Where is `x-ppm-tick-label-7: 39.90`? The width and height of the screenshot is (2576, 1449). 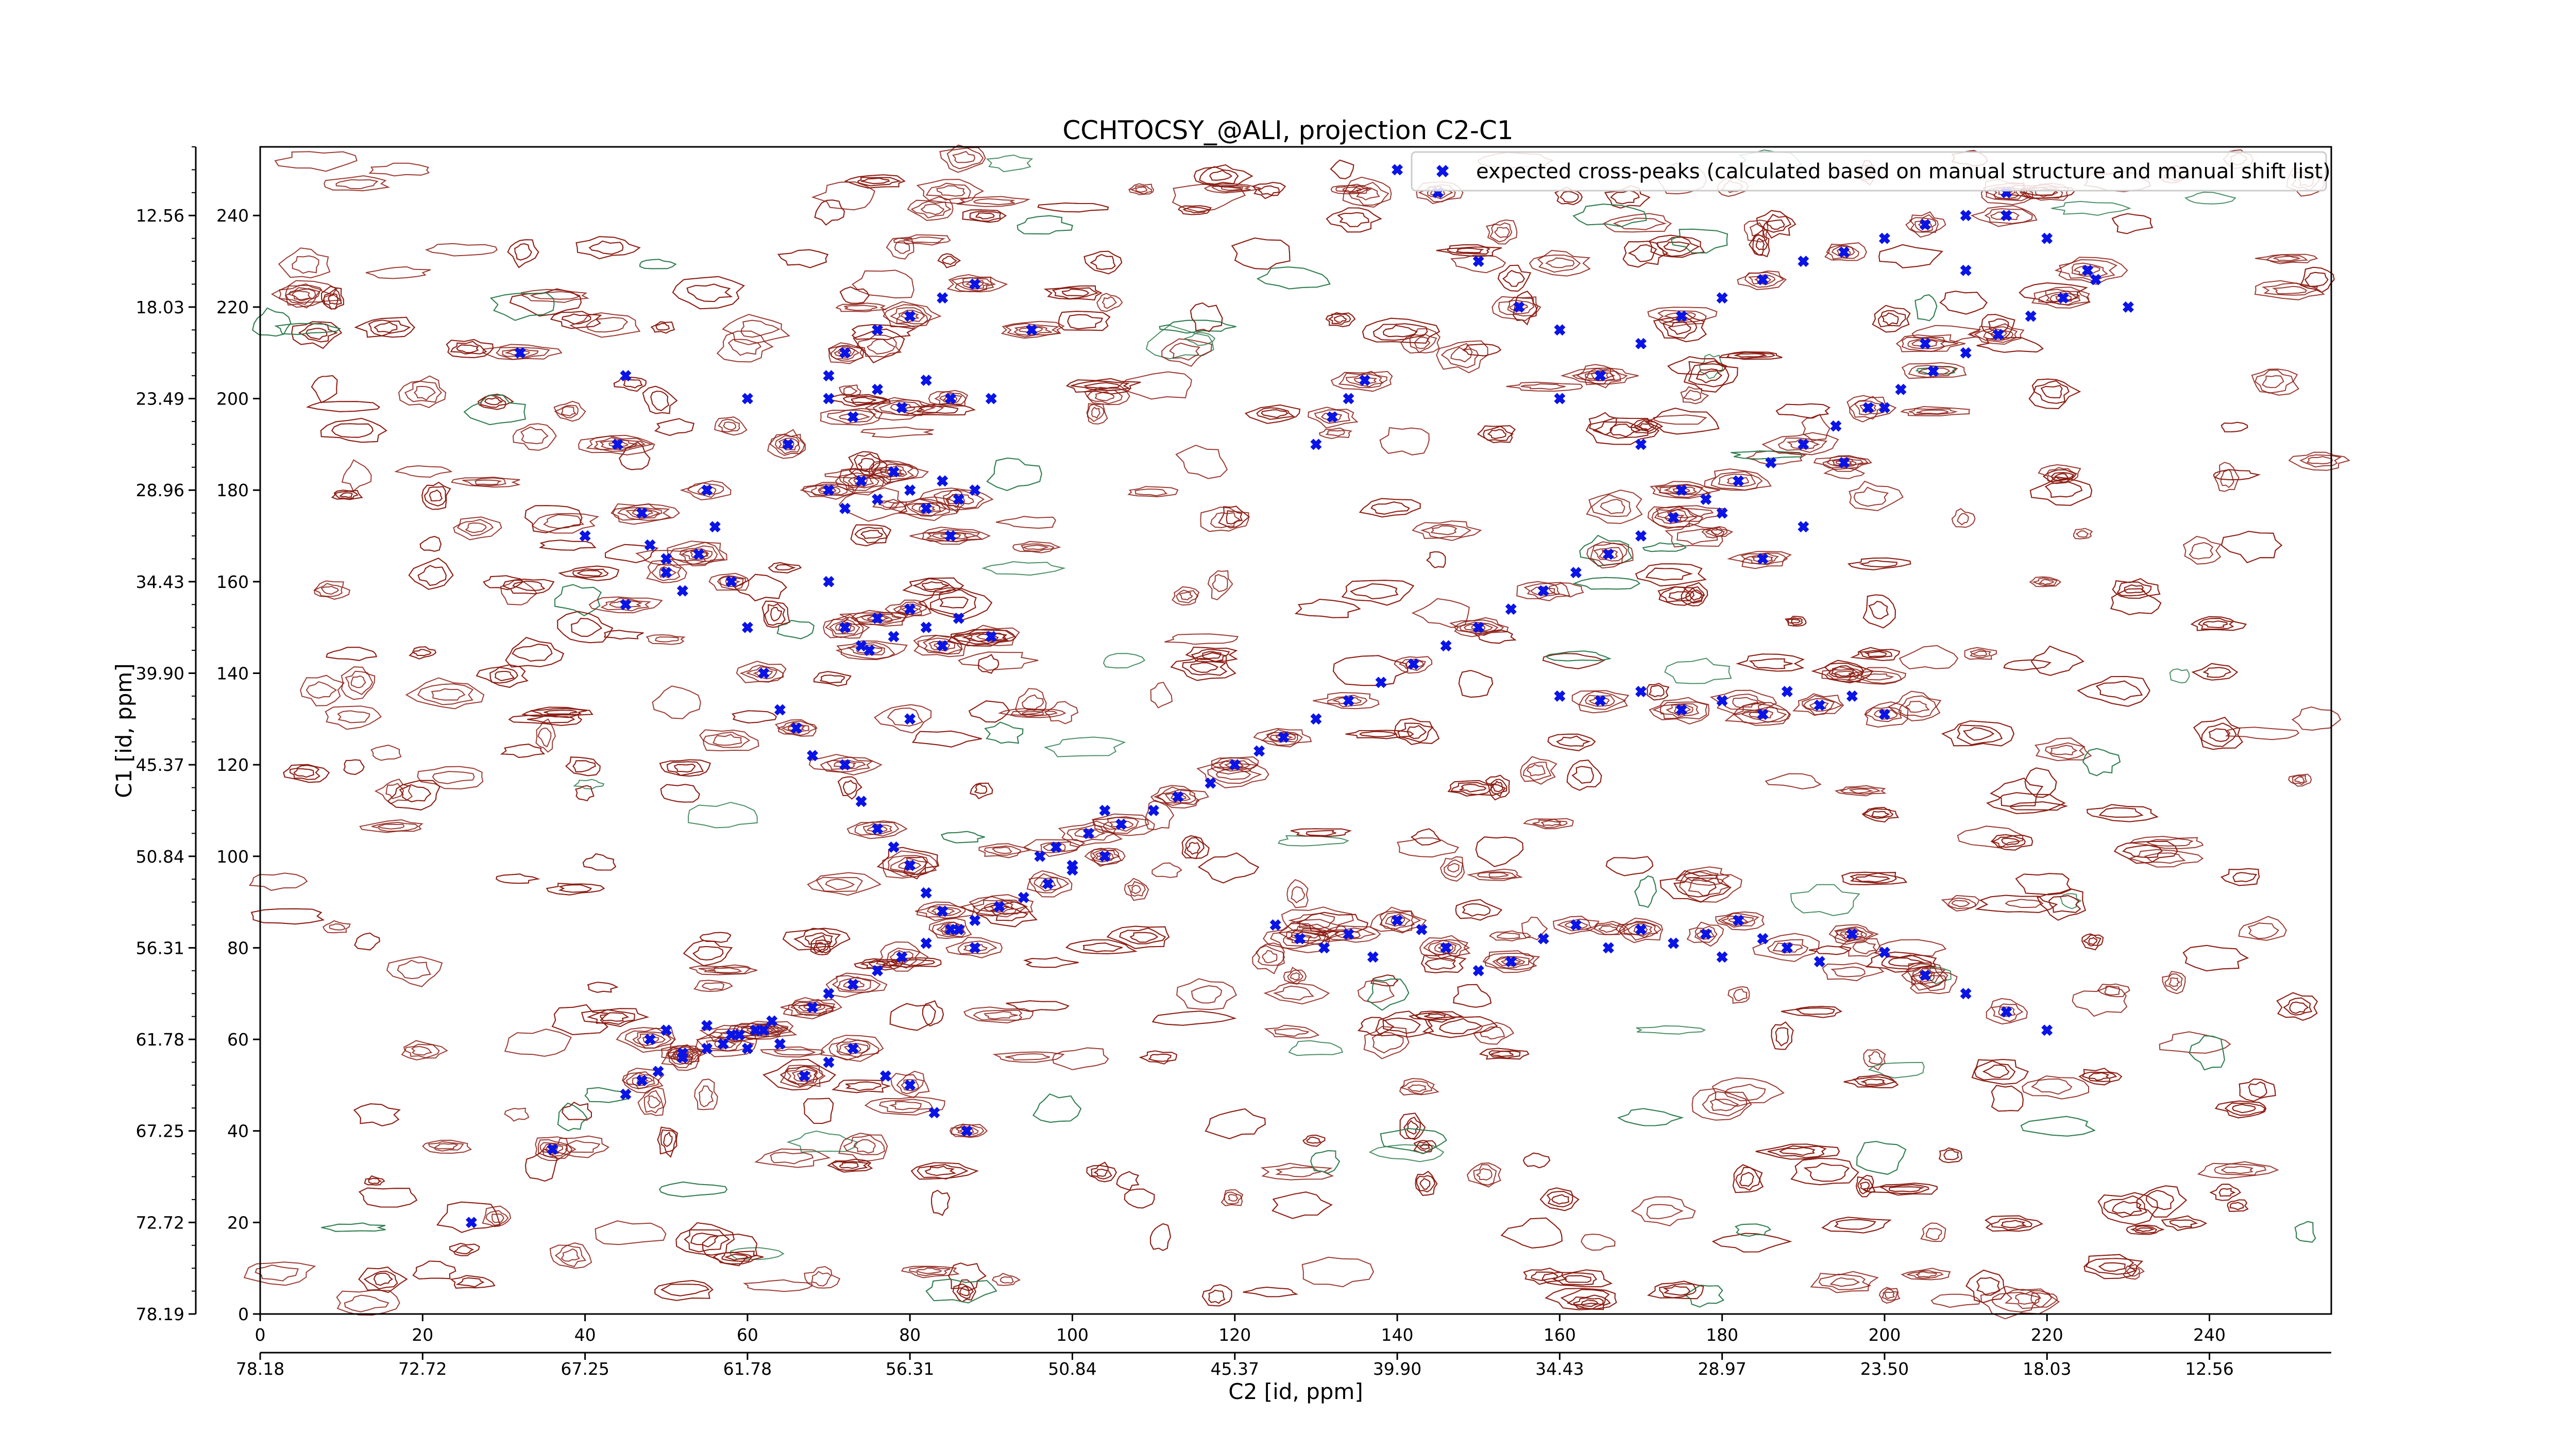 x-ppm-tick-label-7: 39.90 is located at coordinates (1397, 1369).